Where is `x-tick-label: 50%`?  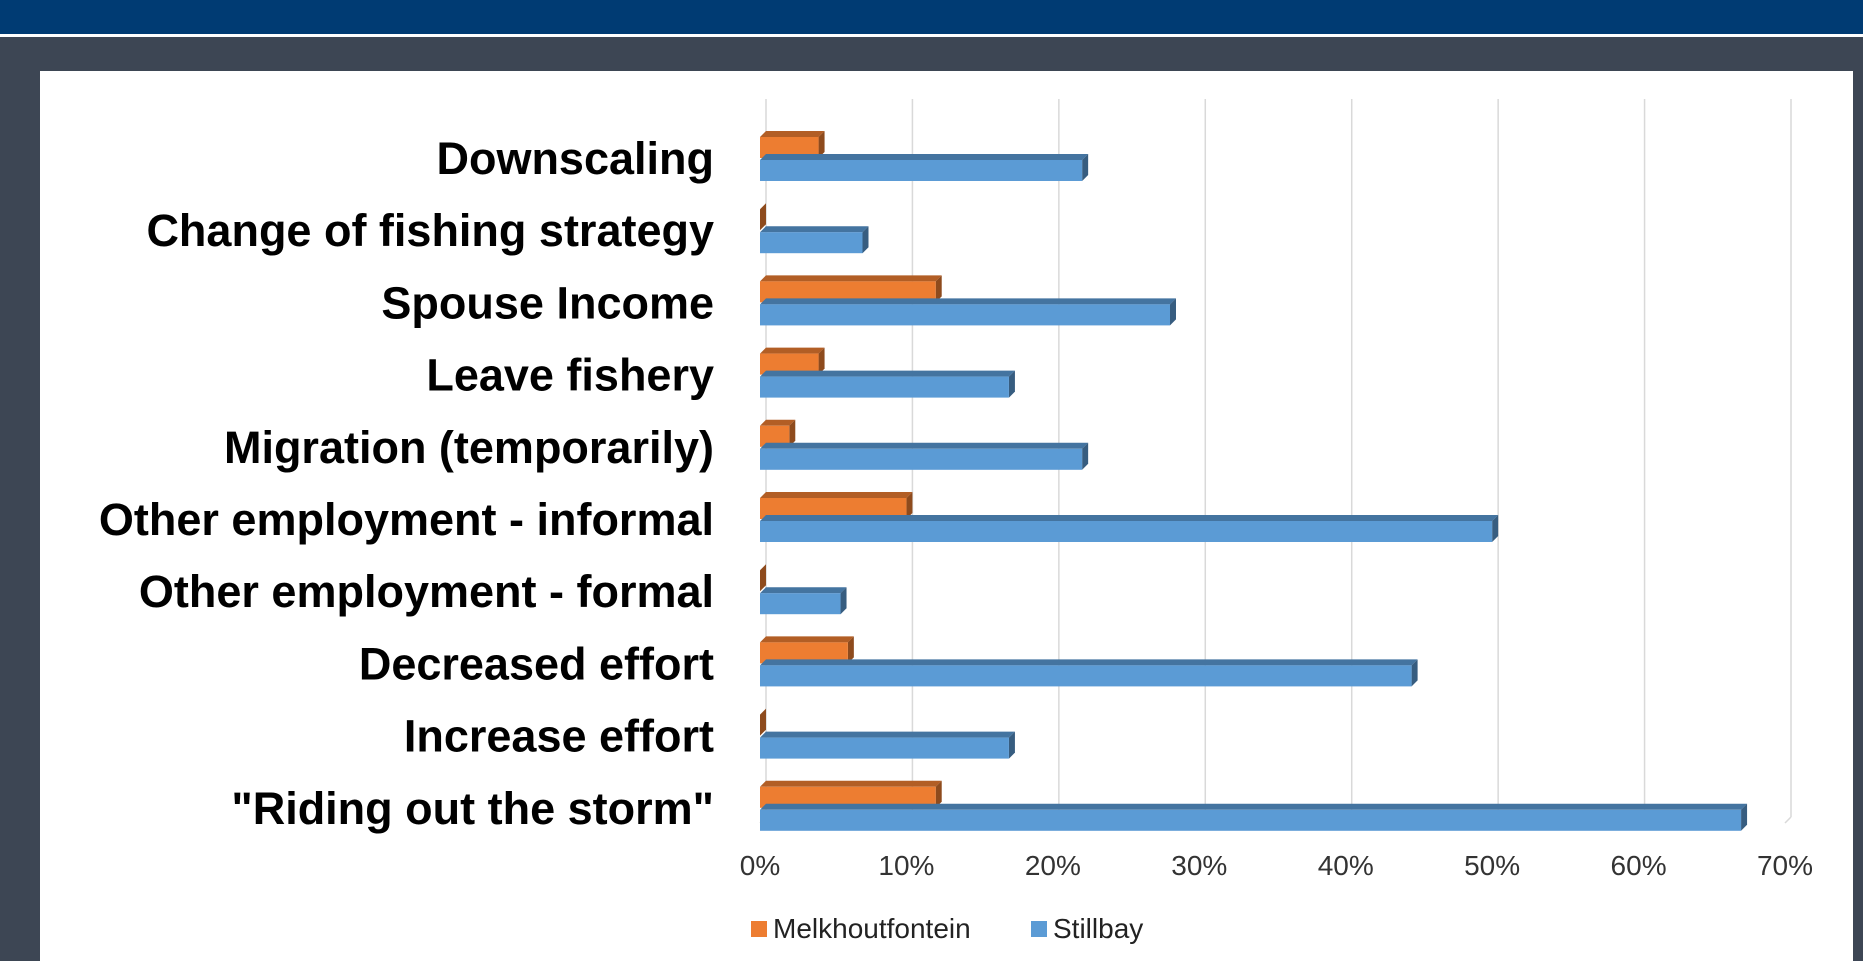
x-tick-label: 50% is located at coordinates (1492, 865).